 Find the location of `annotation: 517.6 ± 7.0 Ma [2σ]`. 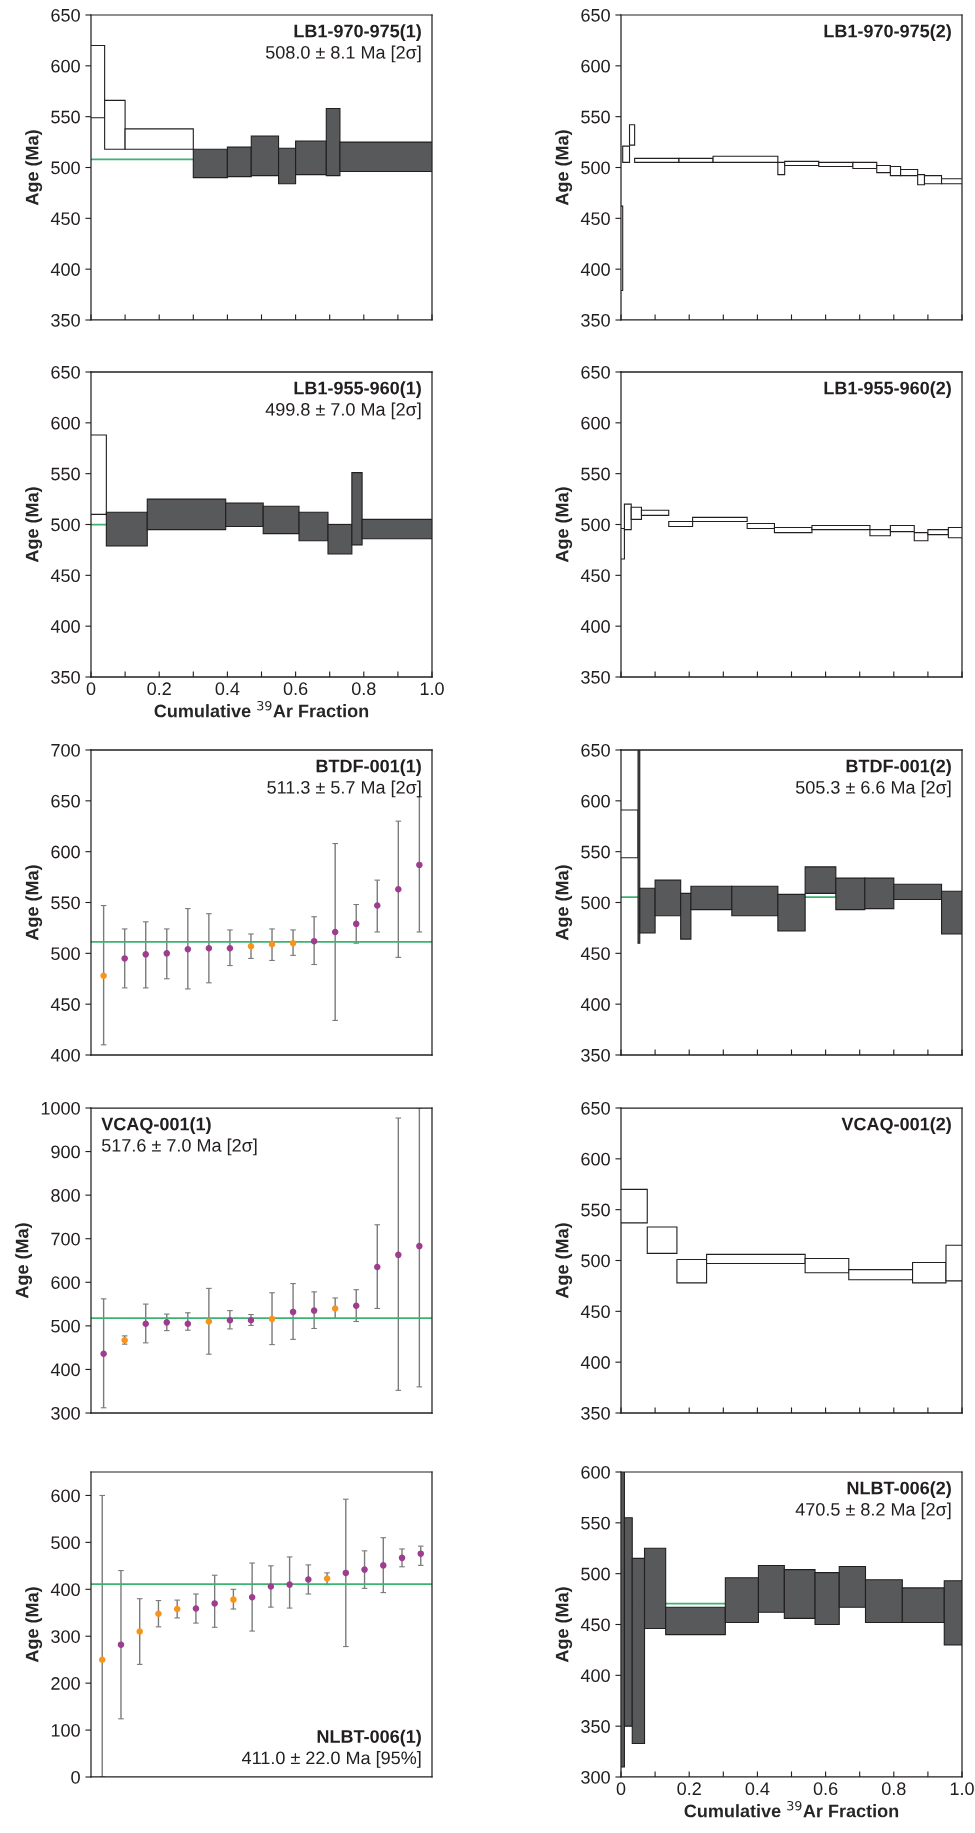

annotation: 517.6 ± 7.0 Ma [2σ] is located at coordinates (179, 1147).